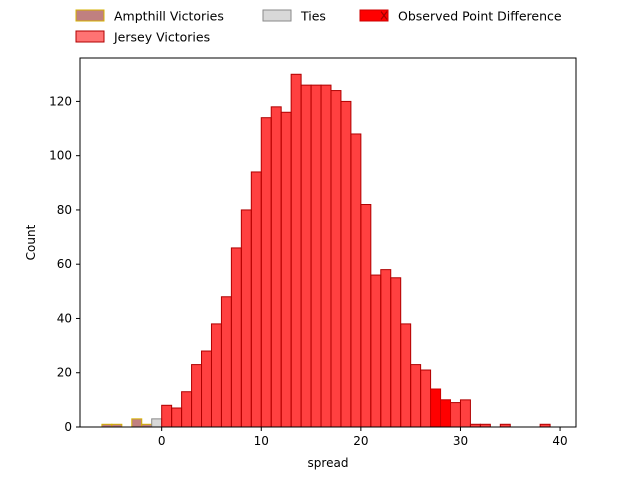  I want to click on y-tick-label: 80, so click(64, 210).